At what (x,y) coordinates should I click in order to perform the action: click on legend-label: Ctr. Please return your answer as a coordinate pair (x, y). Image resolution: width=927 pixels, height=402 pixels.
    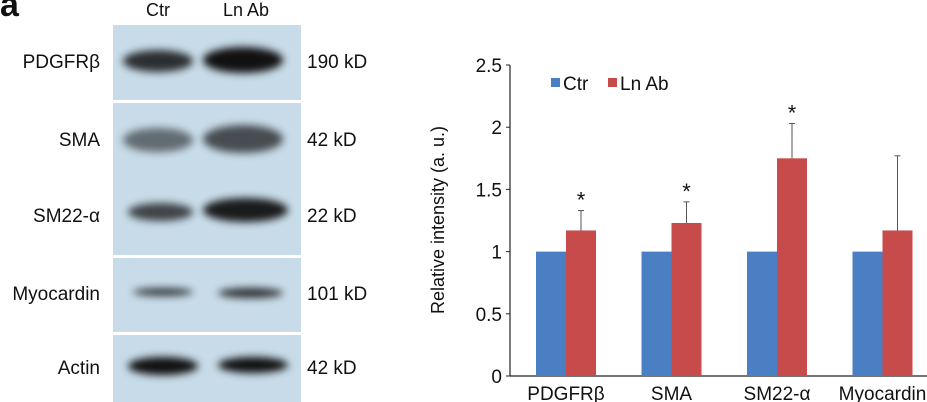
    Looking at the image, I should click on (576, 84).